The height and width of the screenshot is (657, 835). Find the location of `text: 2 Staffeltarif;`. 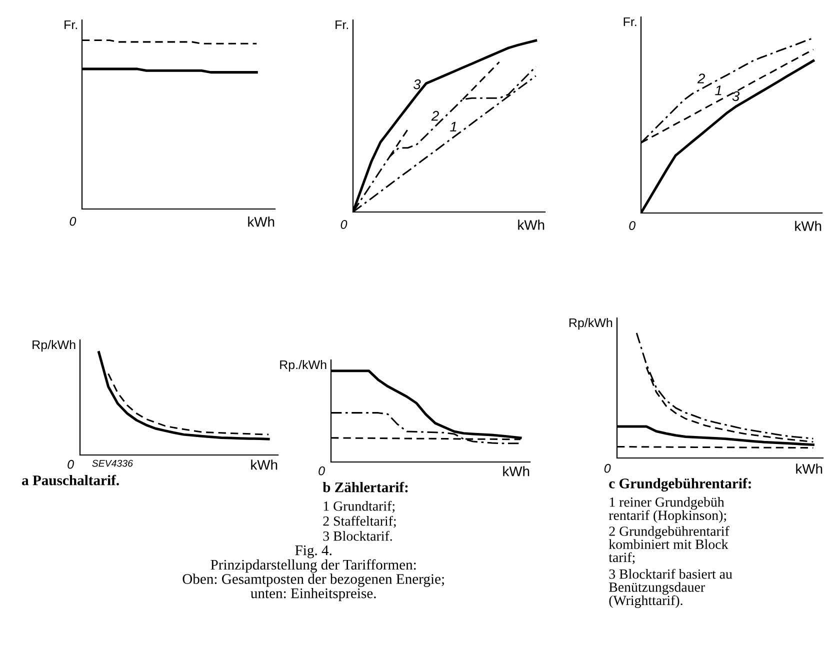

text: 2 Staffeltarif; is located at coordinates (359, 522).